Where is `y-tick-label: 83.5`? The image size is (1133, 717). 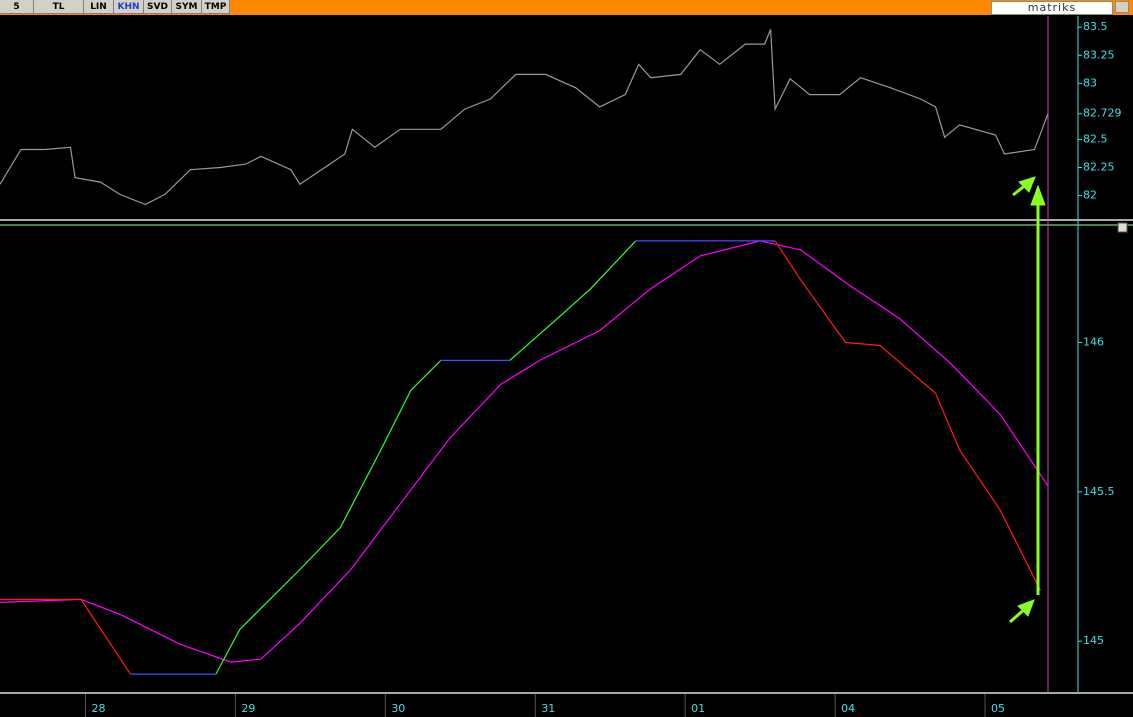
y-tick-label: 83.5 is located at coordinates (1095, 26).